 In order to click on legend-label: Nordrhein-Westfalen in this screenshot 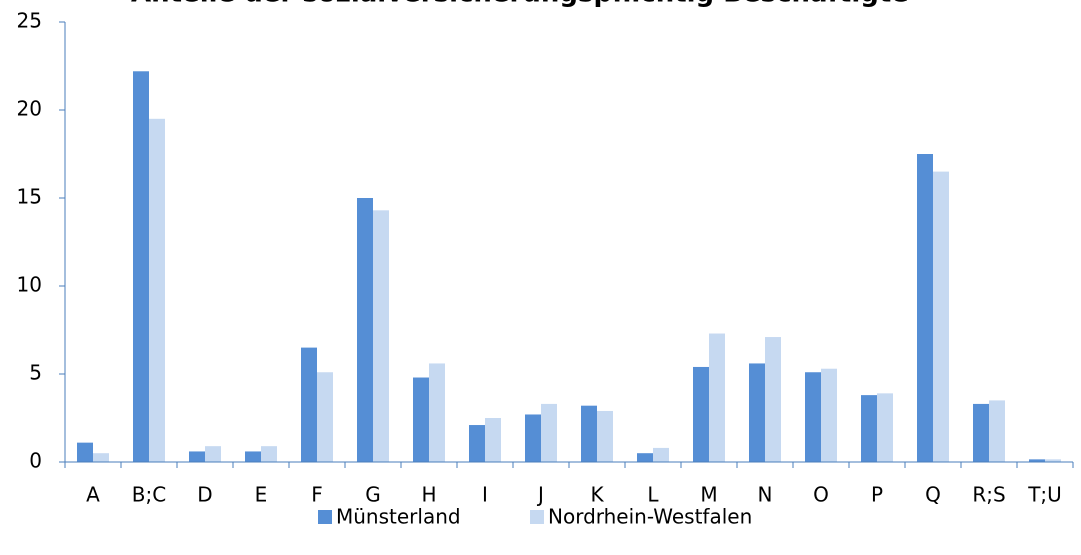, I will do `click(650, 517)`.